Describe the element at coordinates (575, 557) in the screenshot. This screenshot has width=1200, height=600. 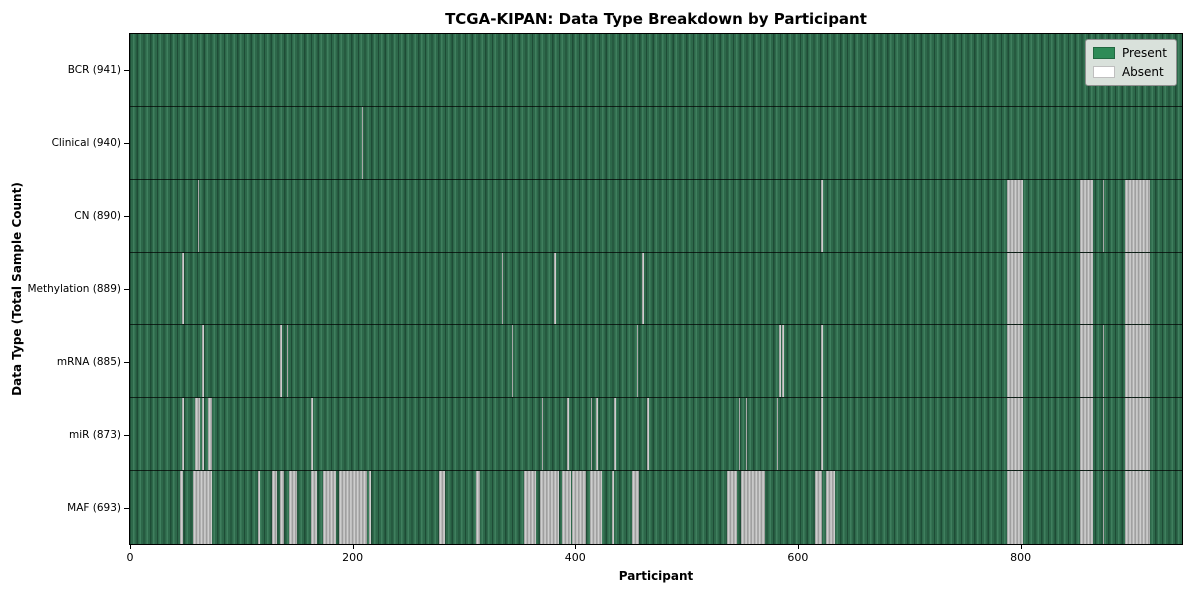
I see `x-tick-label-400: 400` at that location.